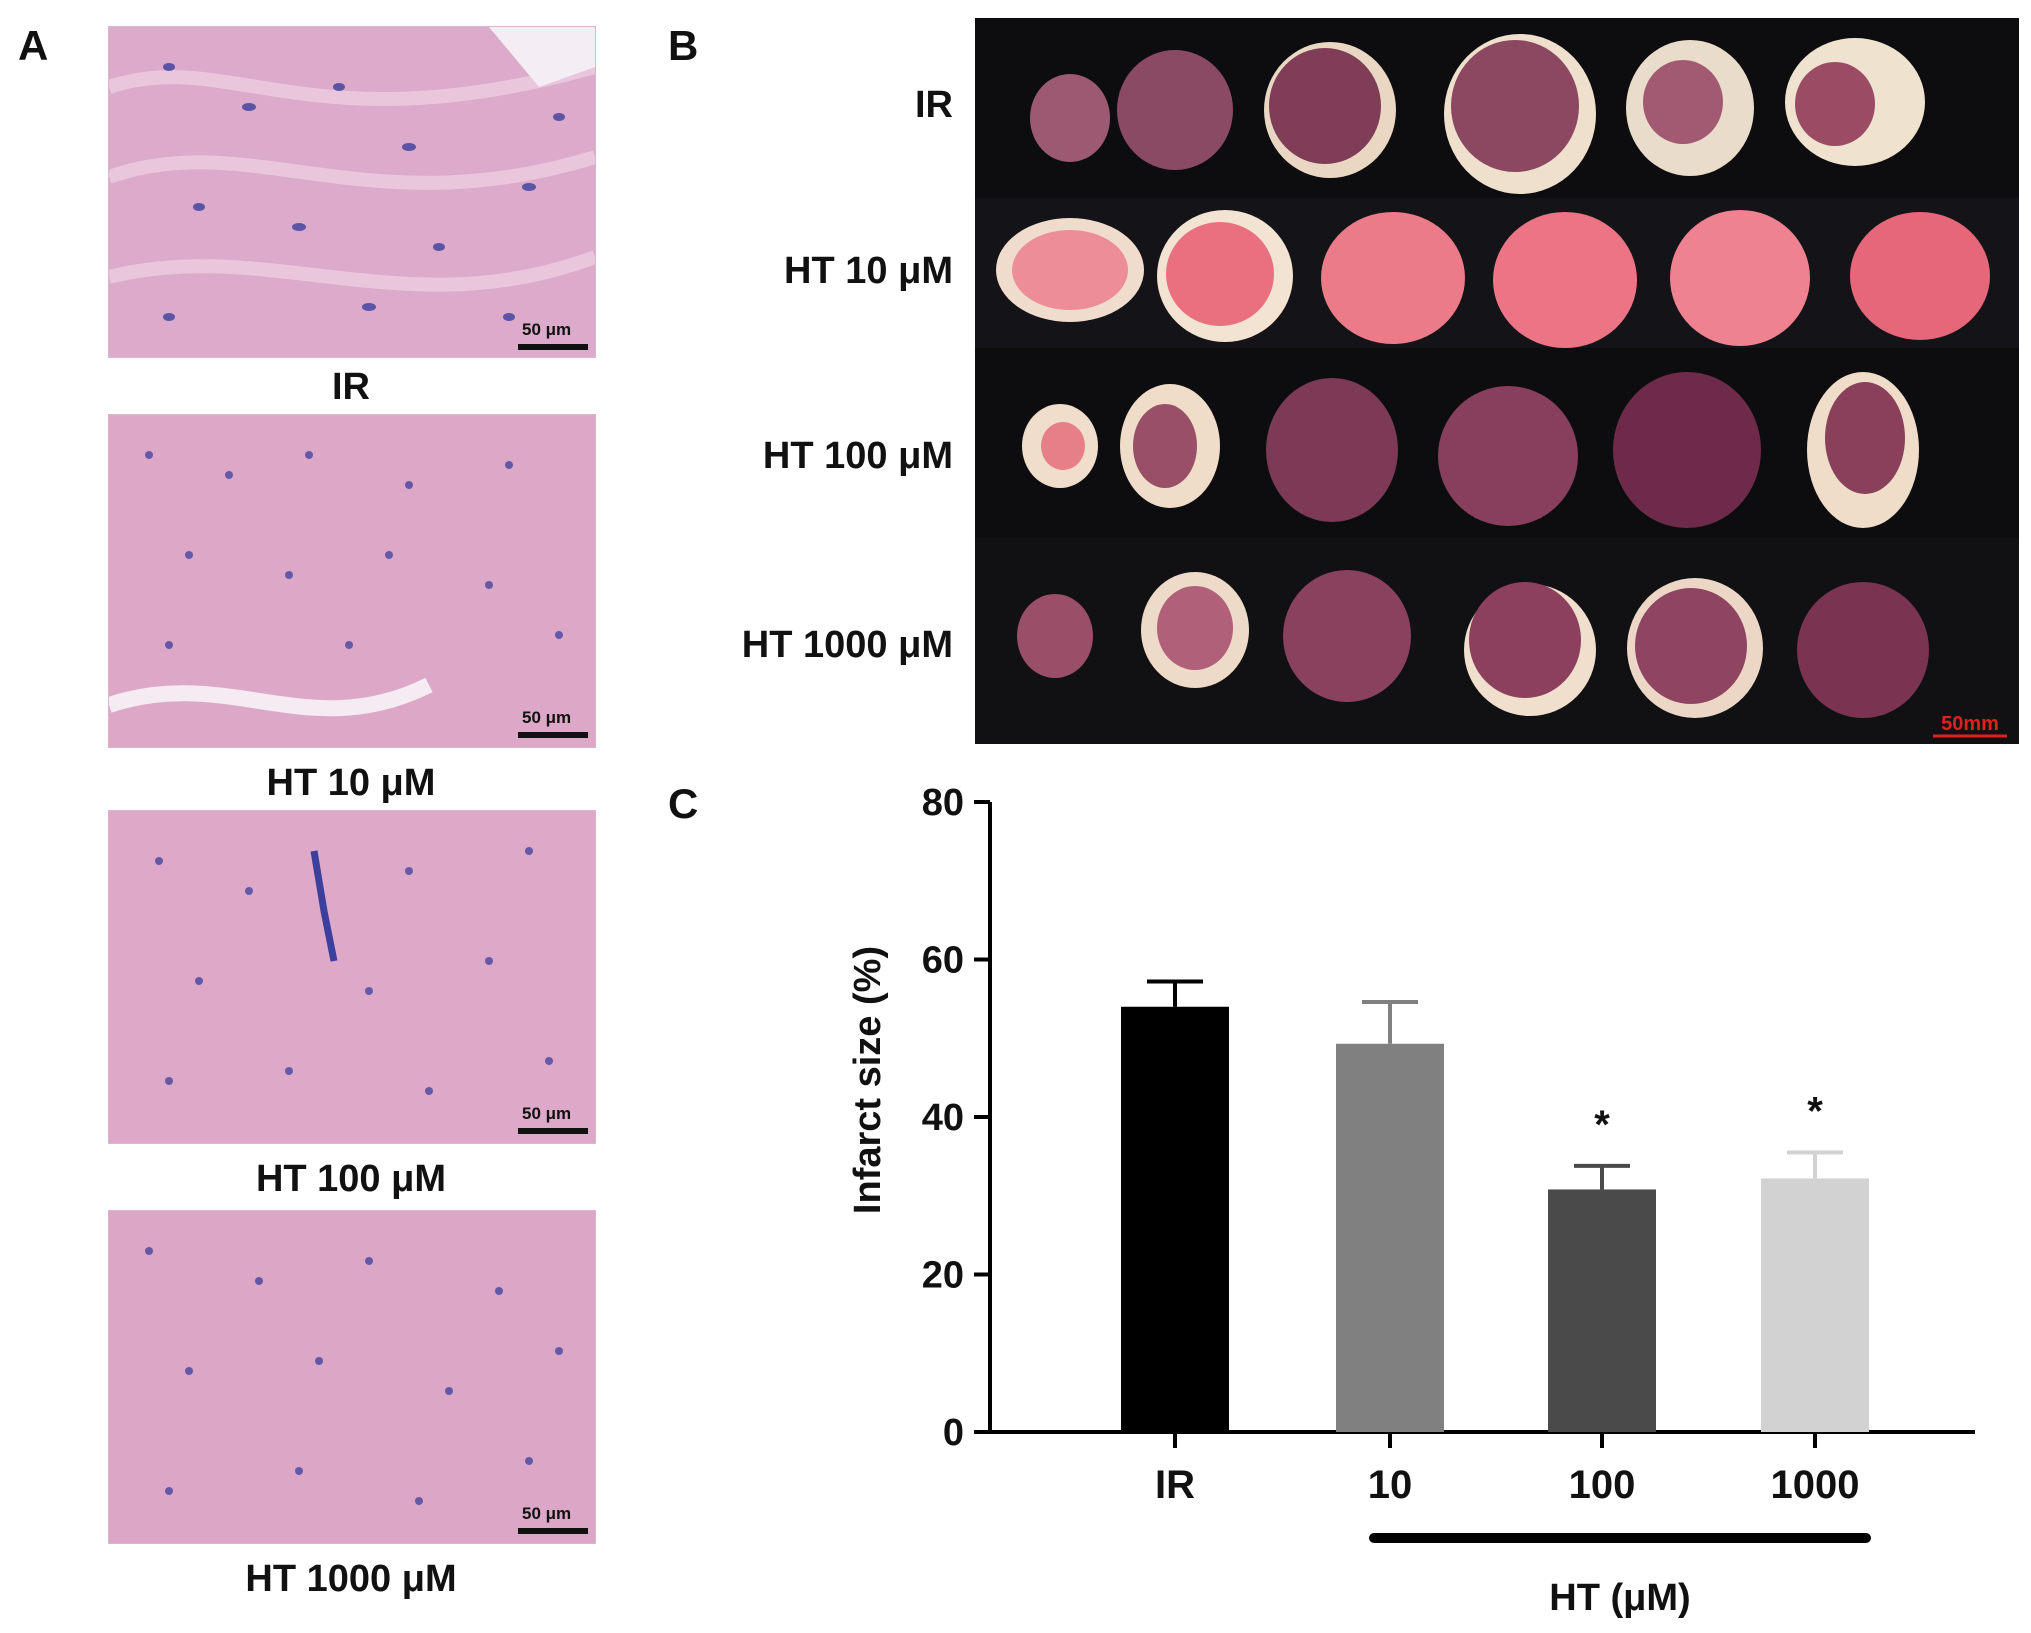 Image resolution: width=2031 pixels, height=1633 pixels. What do you see at coordinates (352, 192) in the screenshot?
I see `histology-image-ir` at bounding box center [352, 192].